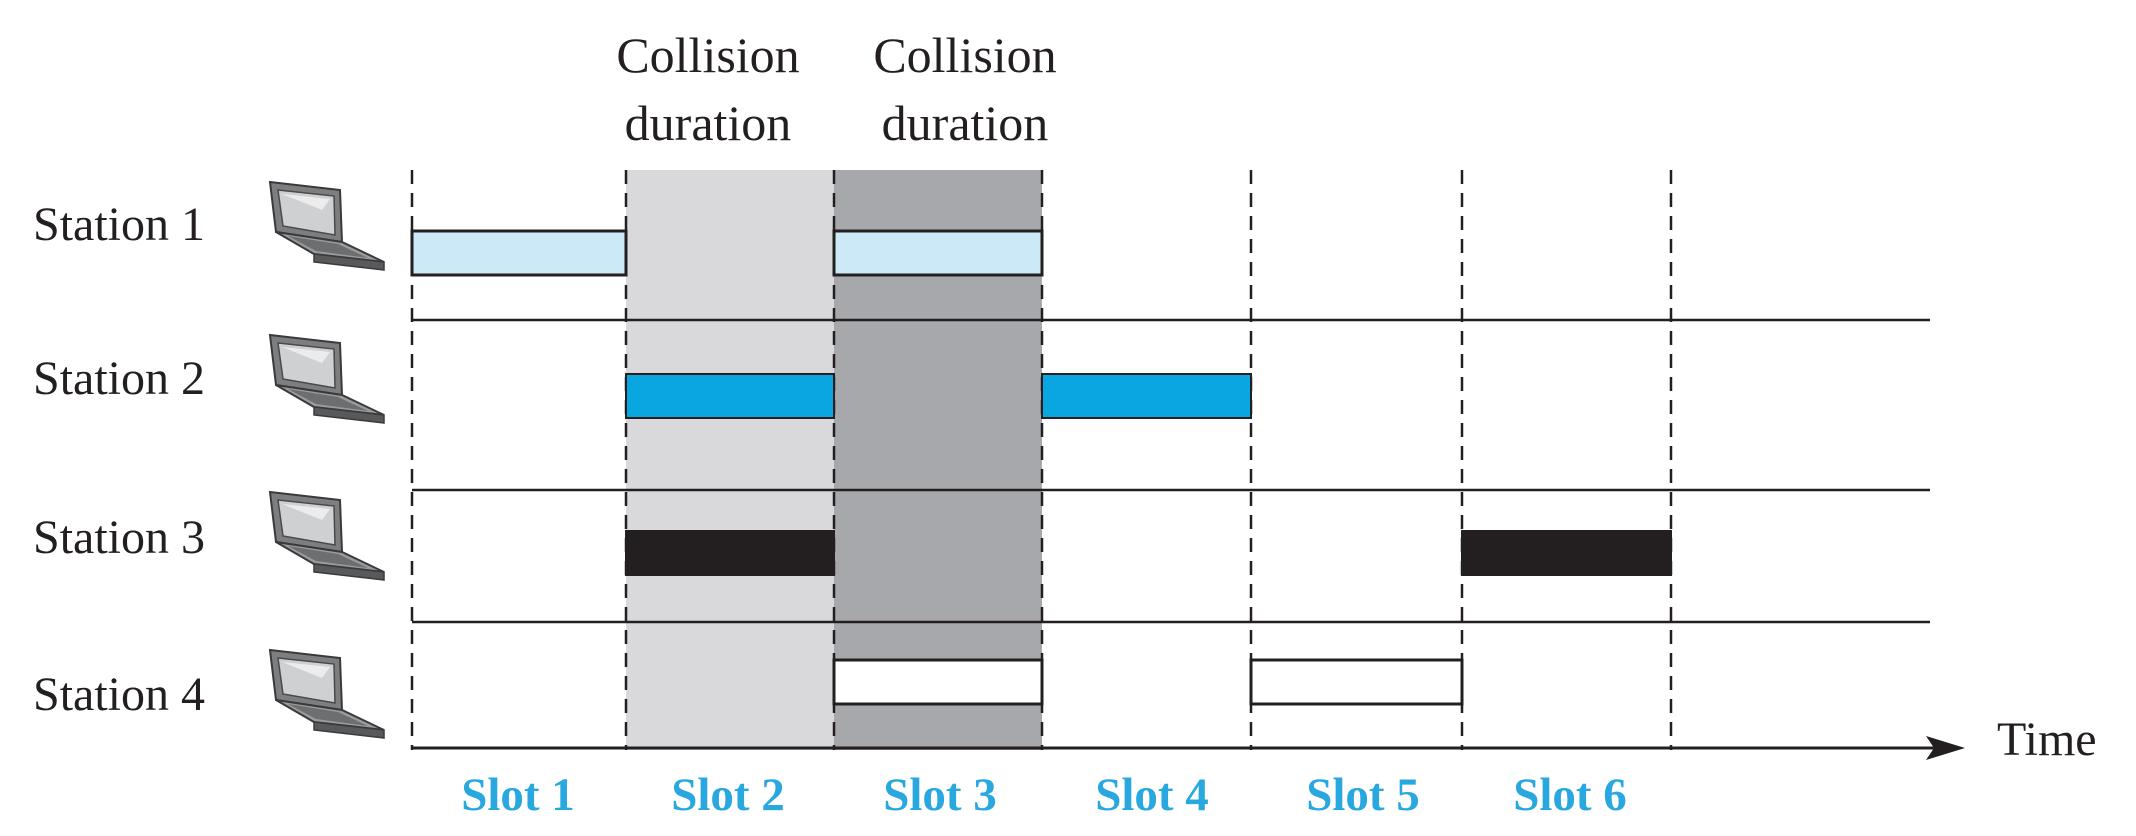 This screenshot has height=836, width=2136. Describe the element at coordinates (119, 694) in the screenshot. I see `station-label-4: Station 4` at that location.